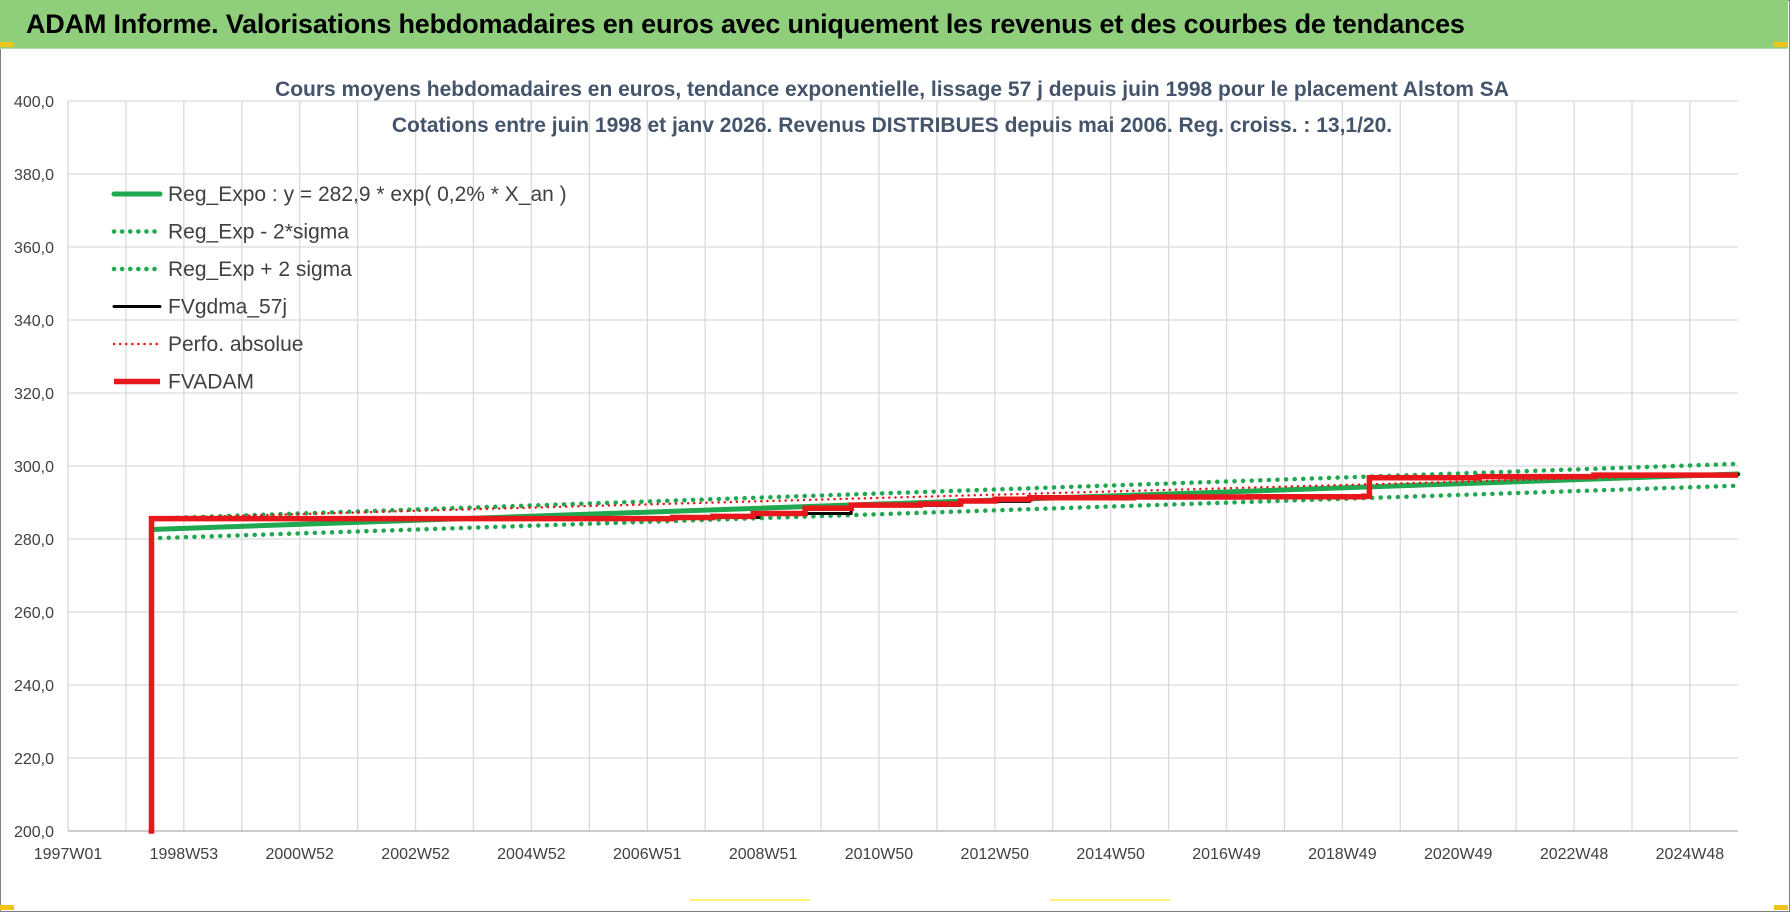  What do you see at coordinates (34, 394) in the screenshot?
I see `y-tick-label: 320,0` at bounding box center [34, 394].